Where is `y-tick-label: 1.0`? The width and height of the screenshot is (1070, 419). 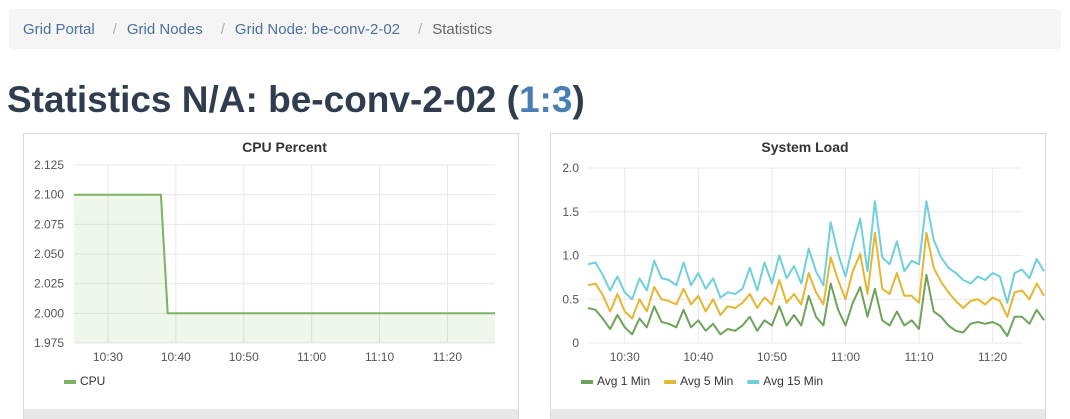
y-tick-label: 1.0 is located at coordinates (570, 256).